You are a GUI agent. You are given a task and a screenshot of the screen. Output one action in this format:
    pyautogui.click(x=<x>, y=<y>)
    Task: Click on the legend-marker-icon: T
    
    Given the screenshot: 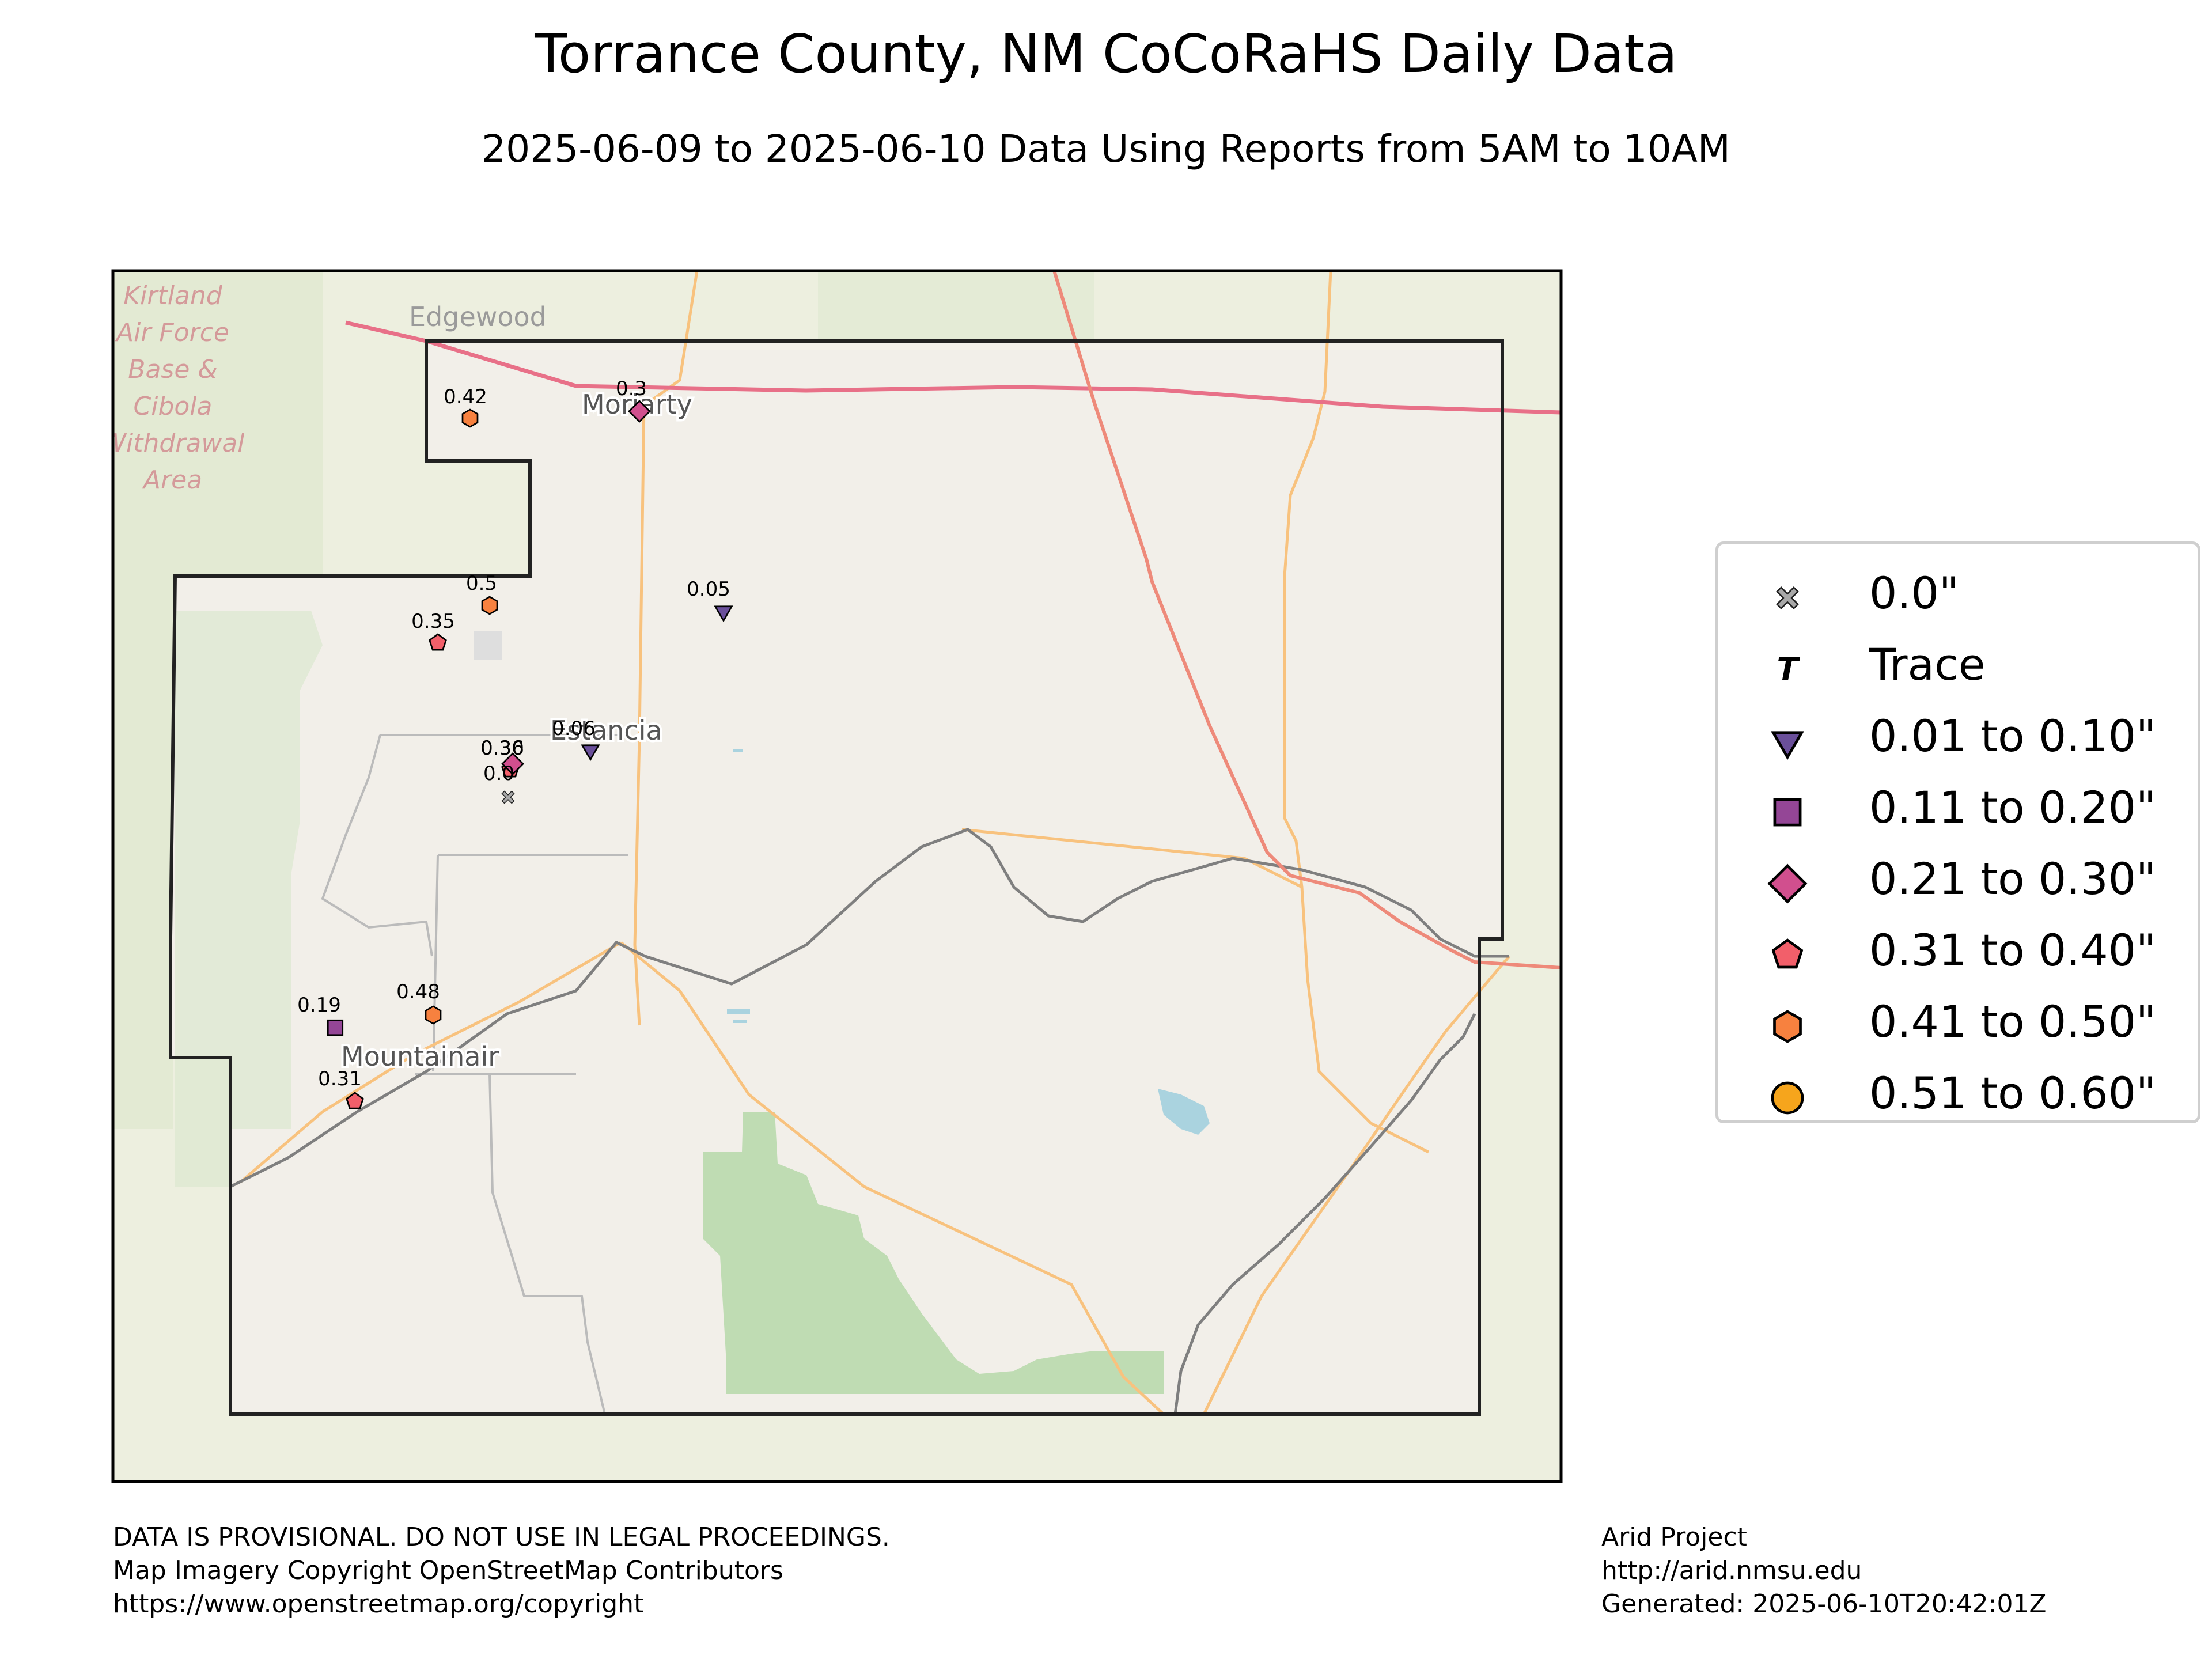 What is the action you would take?
    pyautogui.click(x=1788, y=668)
    